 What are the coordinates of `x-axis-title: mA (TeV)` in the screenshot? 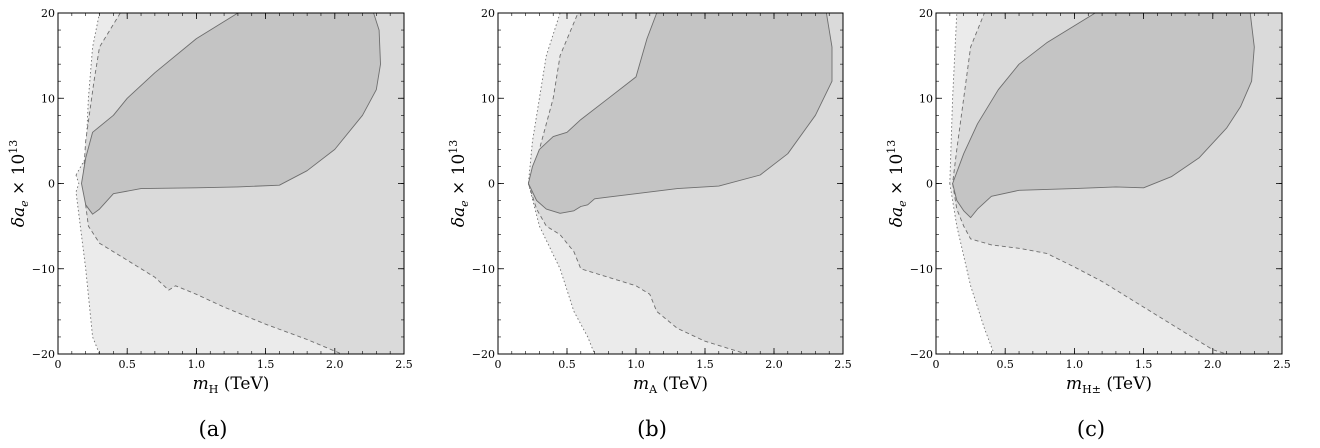 It's located at (670, 385).